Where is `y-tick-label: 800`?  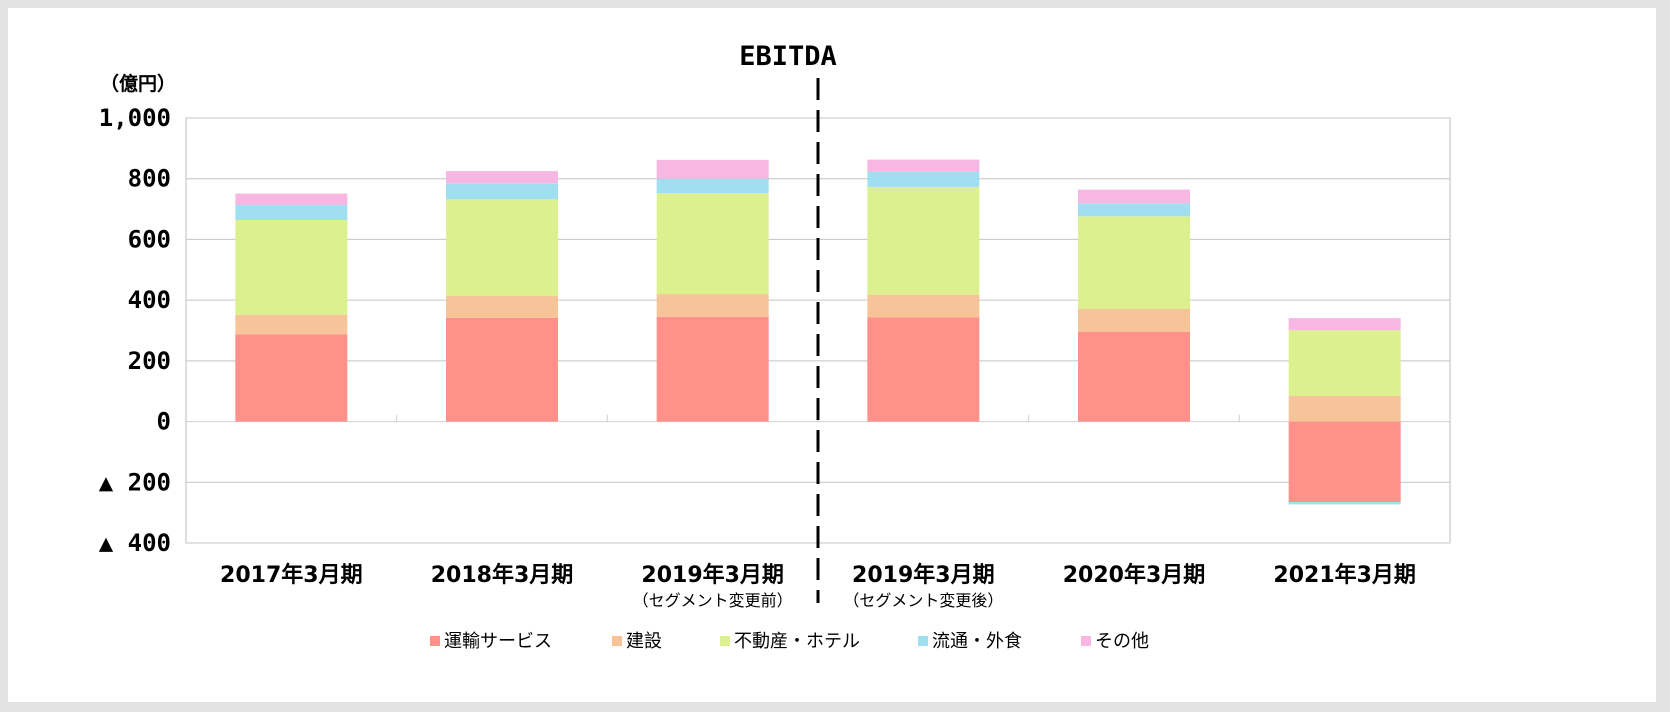 y-tick-label: 800 is located at coordinates (149, 179).